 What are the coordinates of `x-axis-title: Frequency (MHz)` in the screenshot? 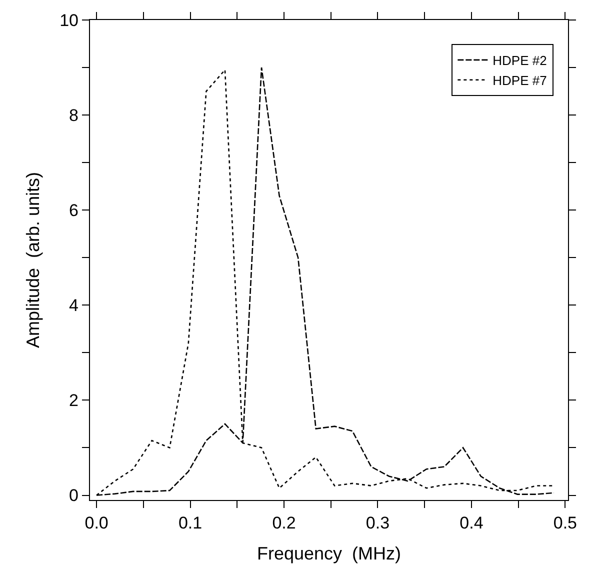 It's located at (329, 554).